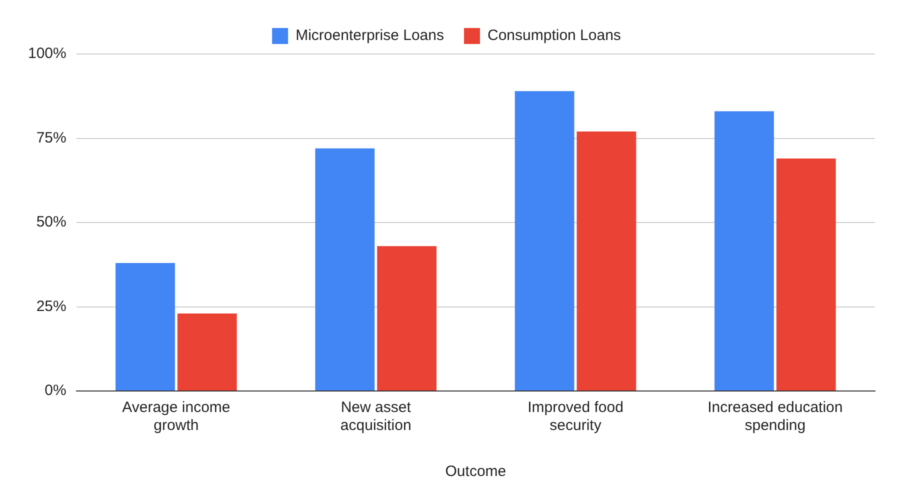 The image size is (903, 493). What do you see at coordinates (775, 416) in the screenshot?
I see `x-tick-label: Increased education spending` at bounding box center [775, 416].